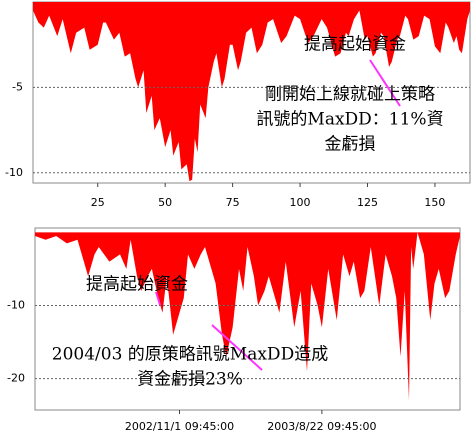  Describe the element at coordinates (321, 426) in the screenshot. I see `x-tick-label: 2003/8/22 09:45:00` at that location.